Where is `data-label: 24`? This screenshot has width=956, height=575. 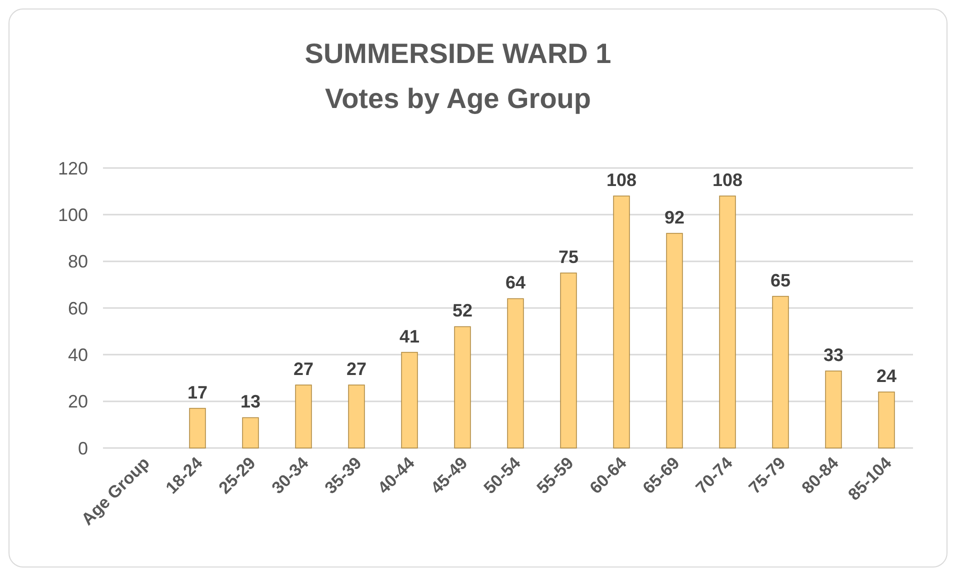
data-label: 24 is located at coordinates (886, 376).